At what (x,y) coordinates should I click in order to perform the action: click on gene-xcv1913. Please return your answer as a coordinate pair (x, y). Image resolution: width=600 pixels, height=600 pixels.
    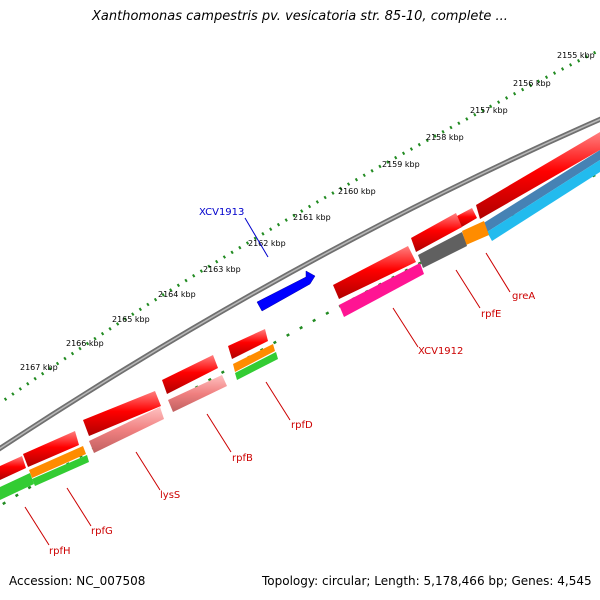
    Looking at the image, I should click on (286, 291).